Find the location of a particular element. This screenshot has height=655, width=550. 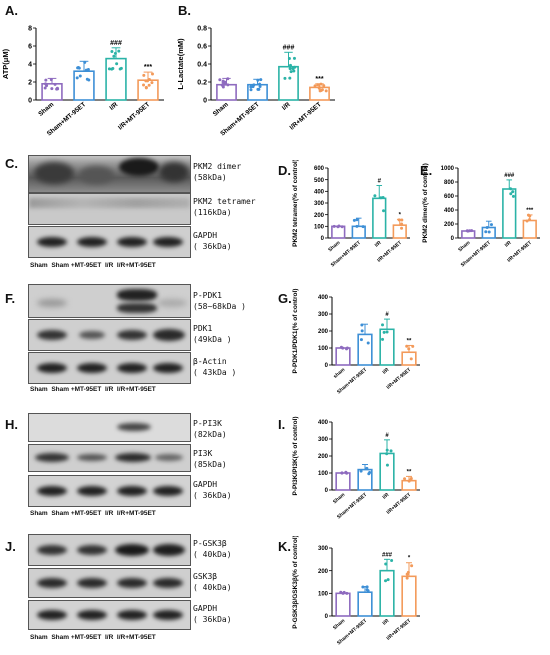

y-axis-label: ATP(μM) is located at coordinates (5, 63).